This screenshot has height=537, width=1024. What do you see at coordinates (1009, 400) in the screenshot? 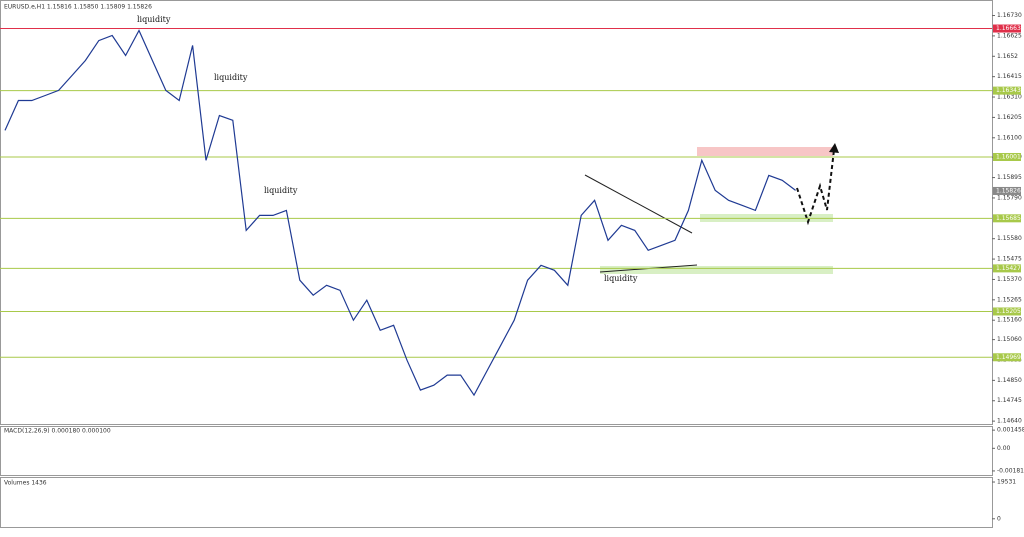
I see `y-tick-label: 1.14745` at bounding box center [1009, 400].